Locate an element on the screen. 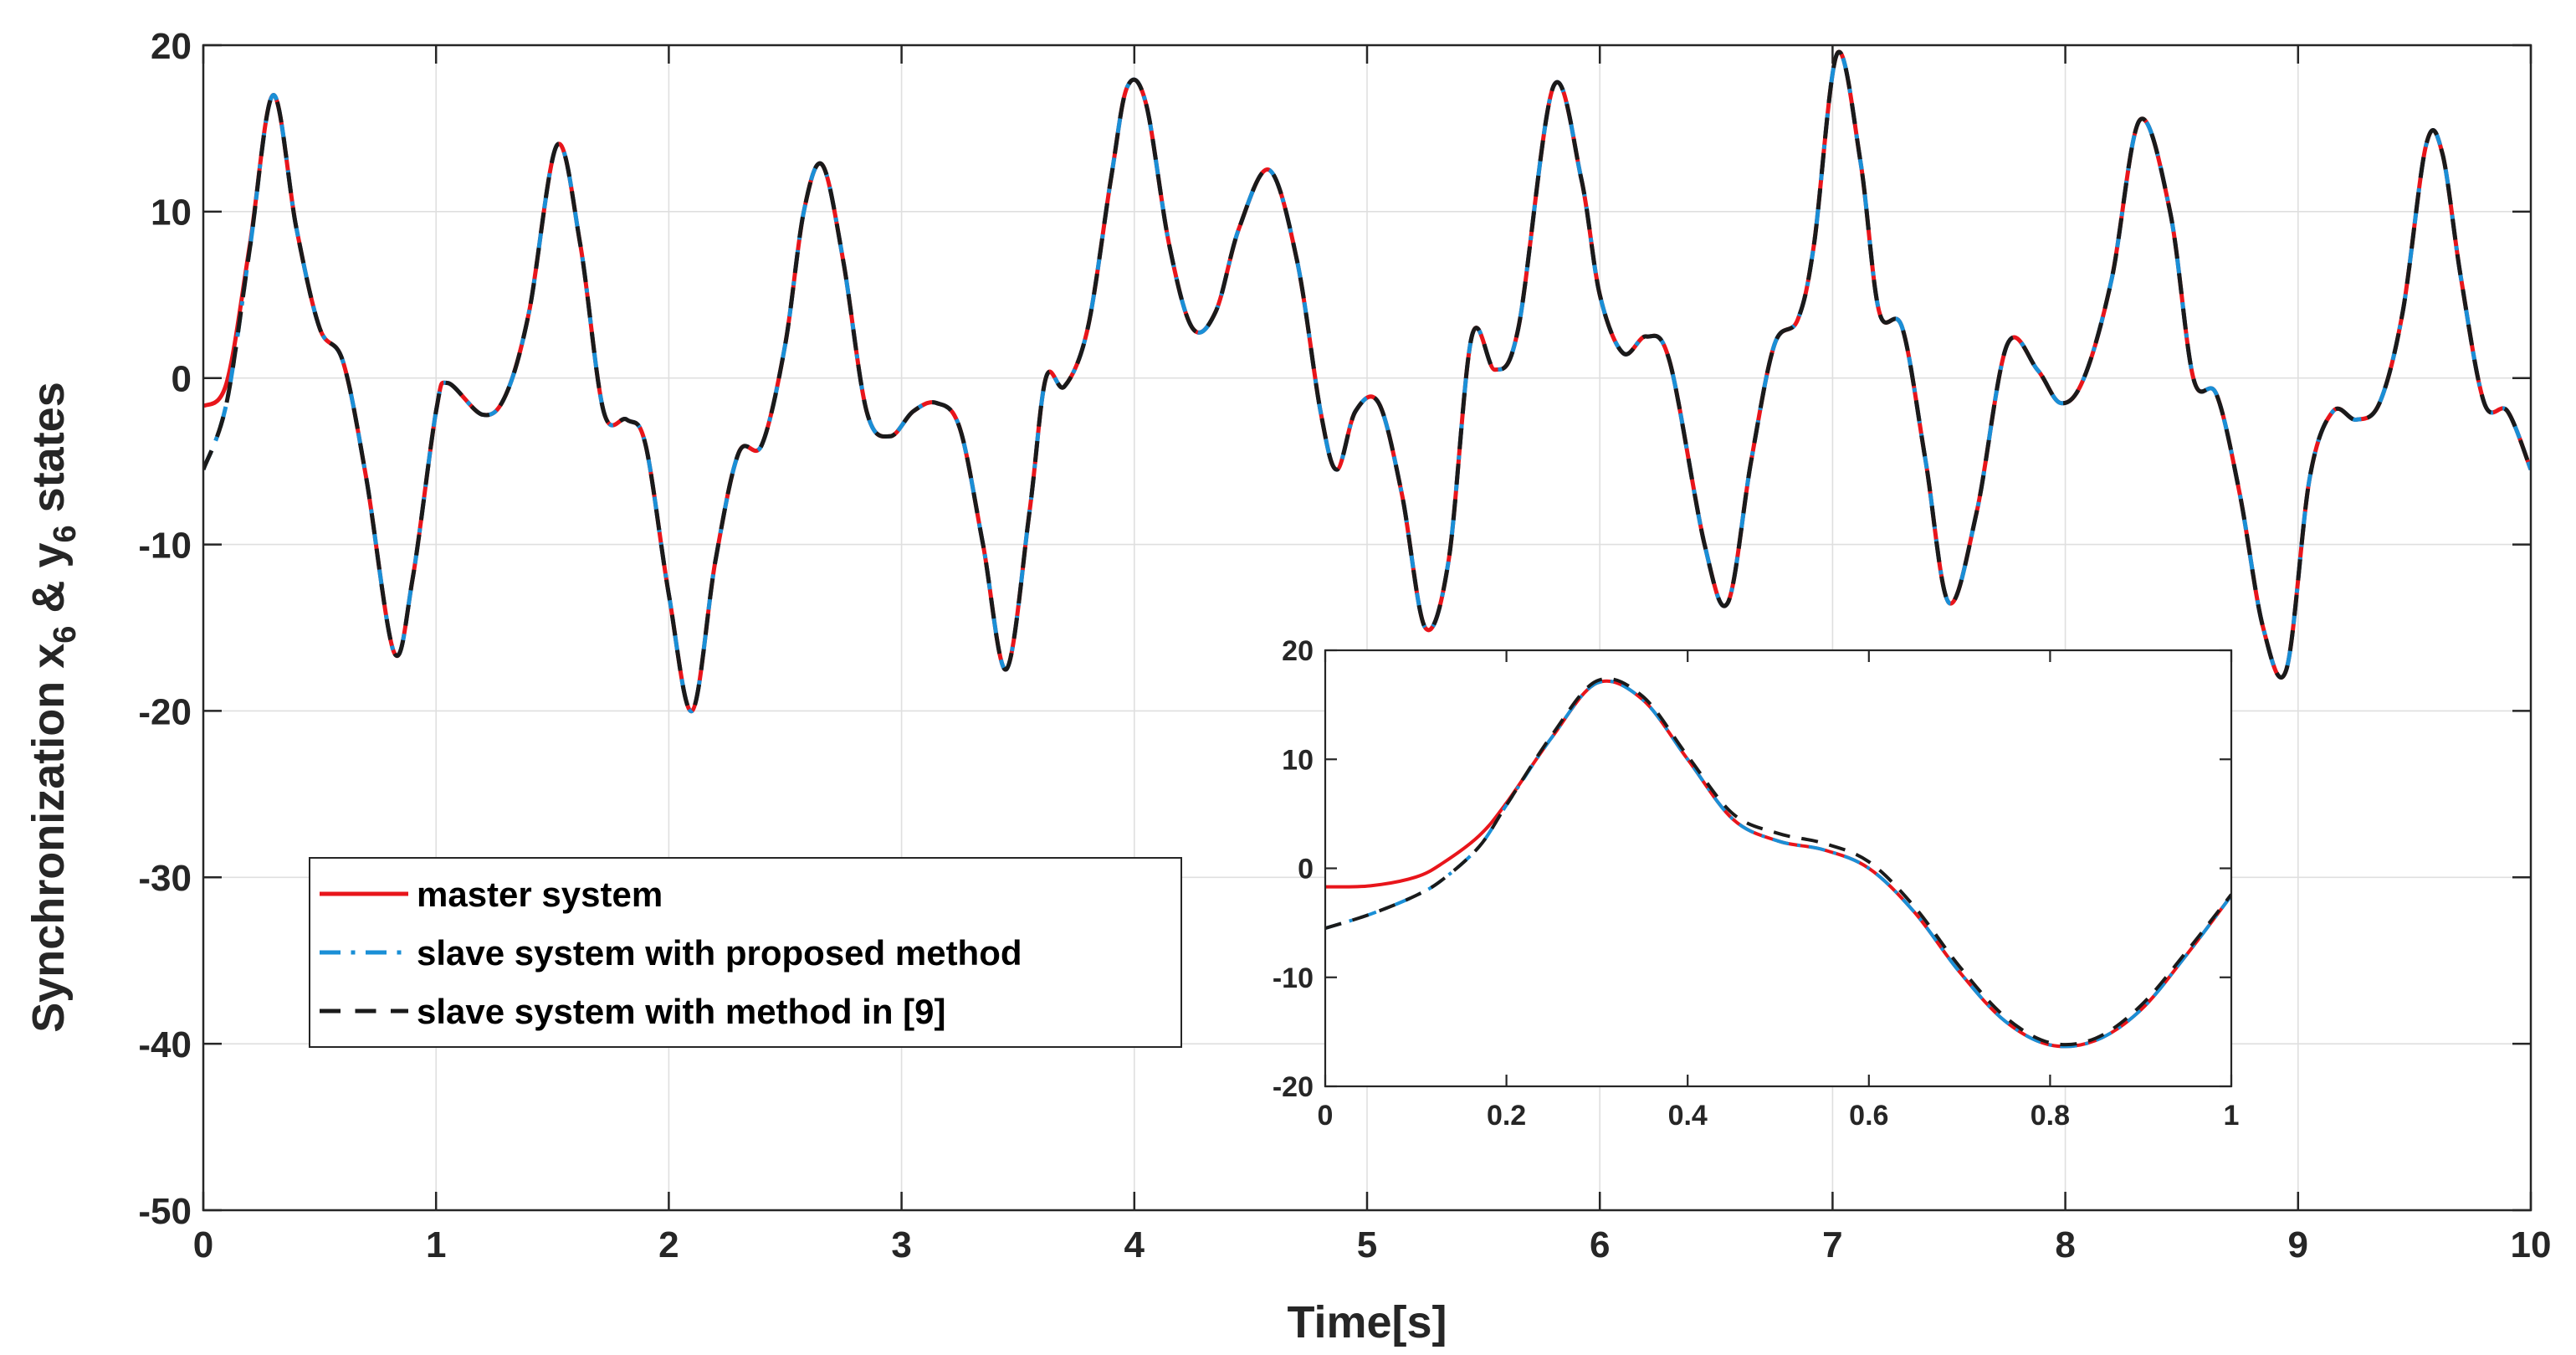  inset-x-tick-label: 0.8 is located at coordinates (2051, 1116).